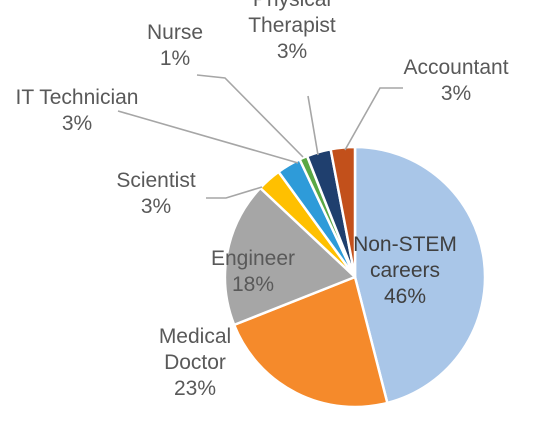 The image size is (550, 441). I want to click on slice-label: Scientist 3%, so click(156, 193).